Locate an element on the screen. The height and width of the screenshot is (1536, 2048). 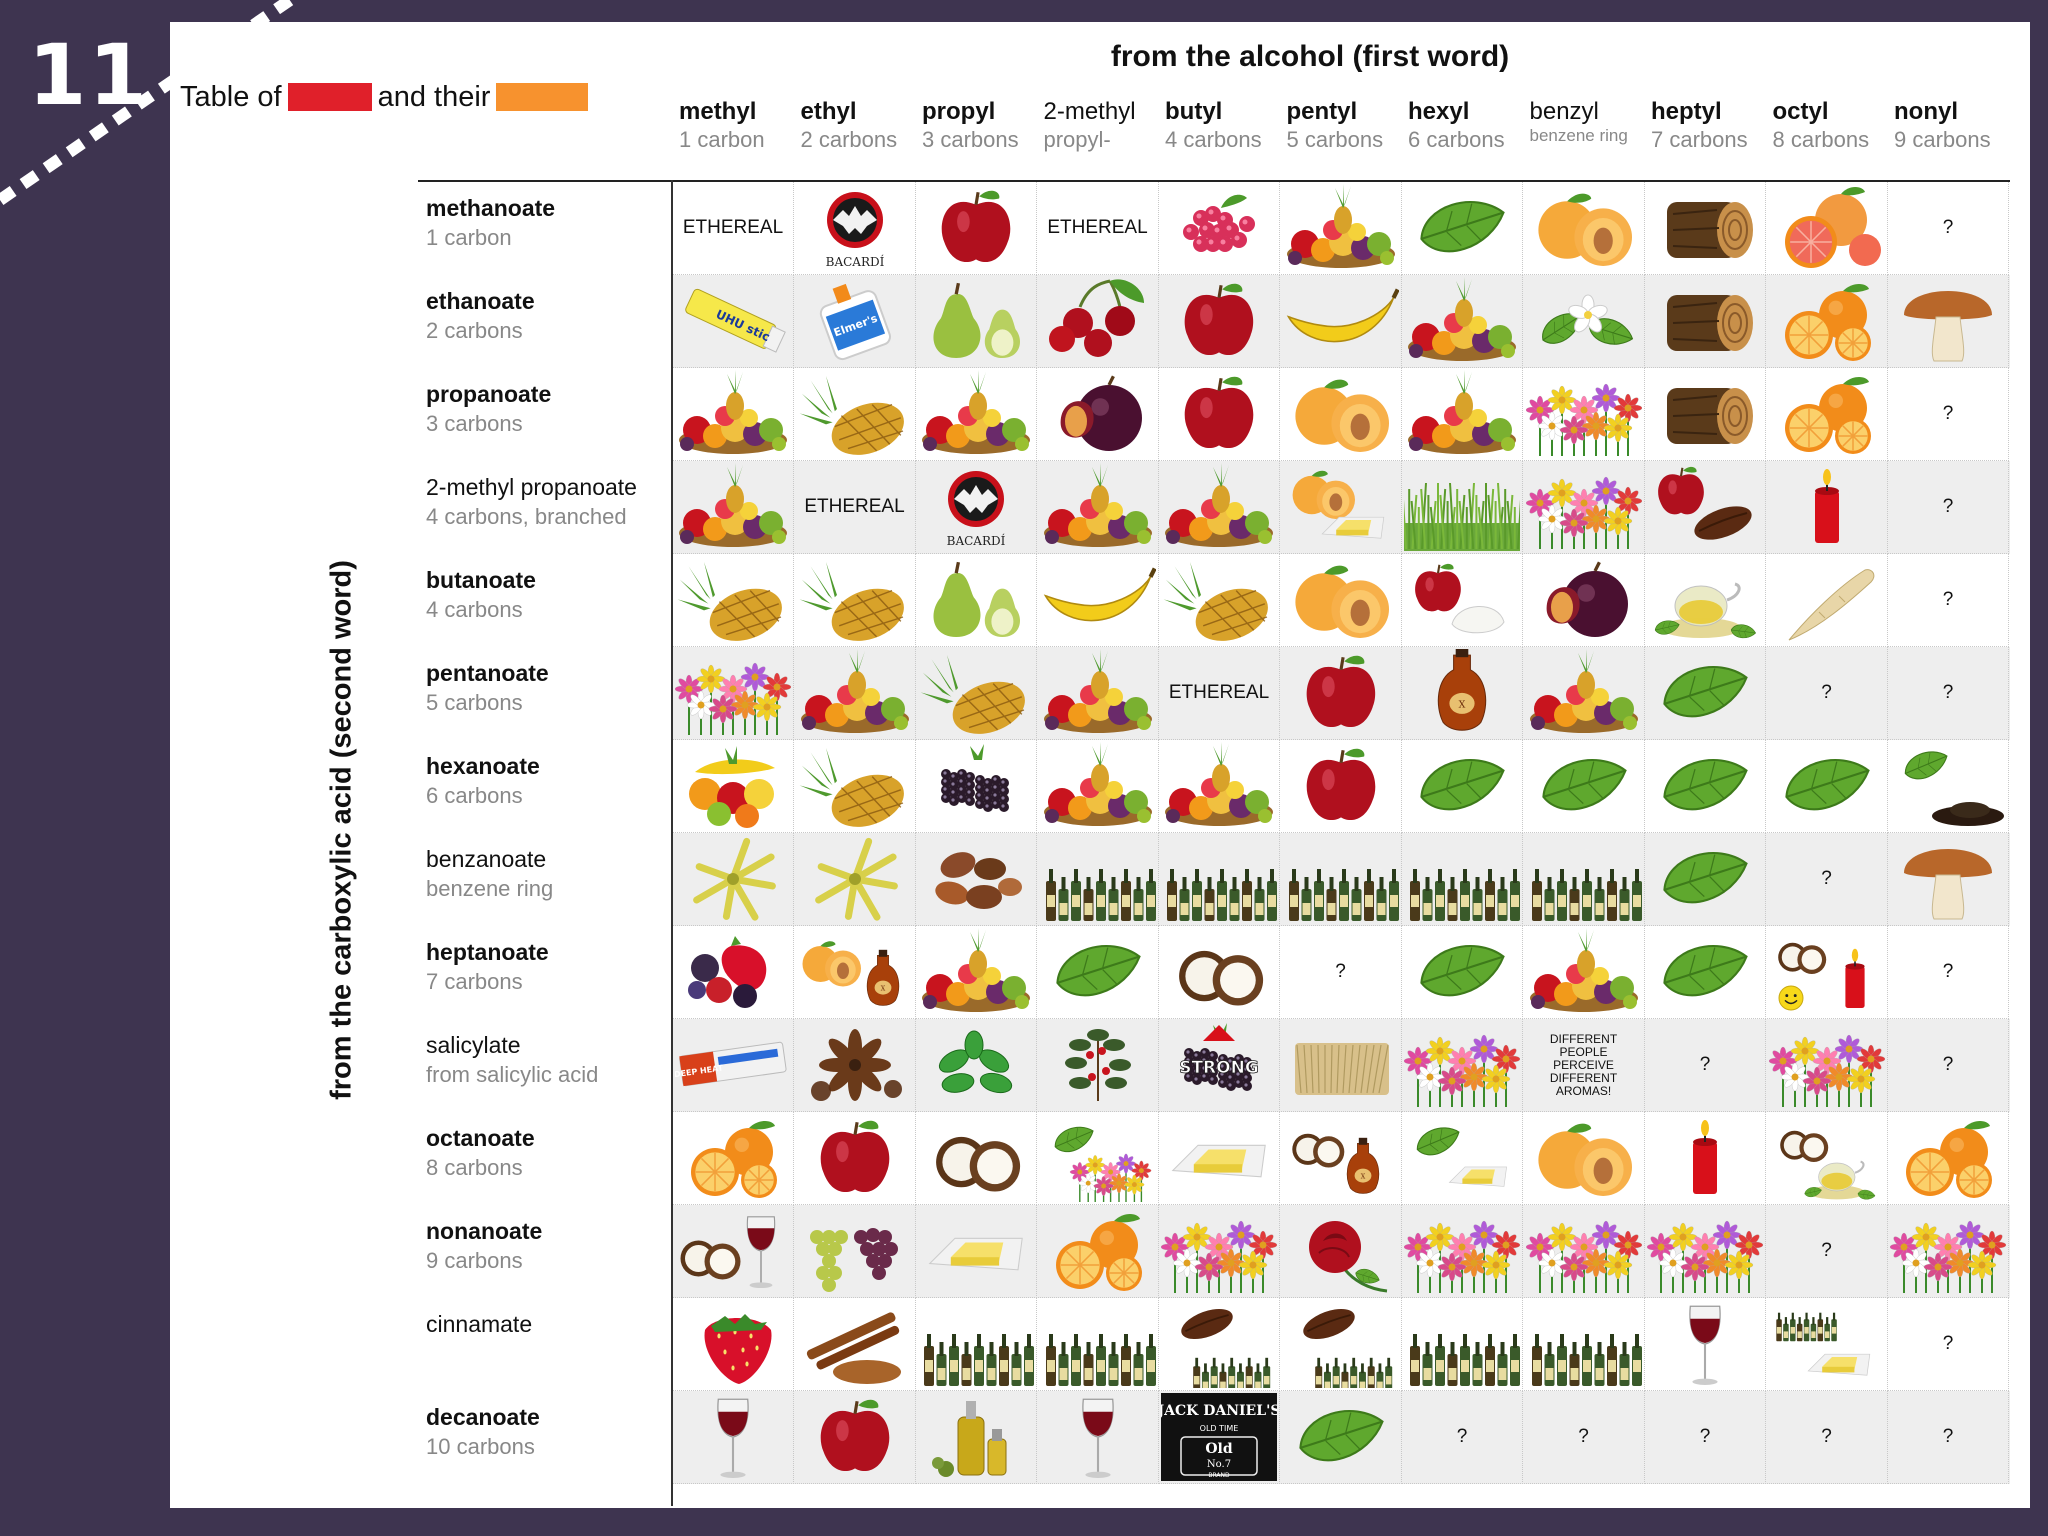
side-axis-title: from the carboxylic acid (second word) is located at coordinates (341, 830).